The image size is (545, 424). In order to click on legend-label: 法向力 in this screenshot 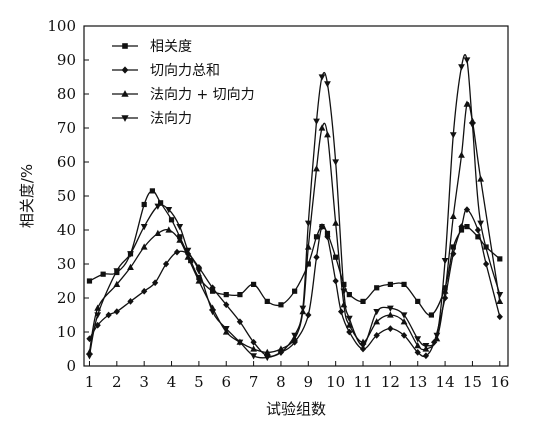, I will do `click(171, 119)`.